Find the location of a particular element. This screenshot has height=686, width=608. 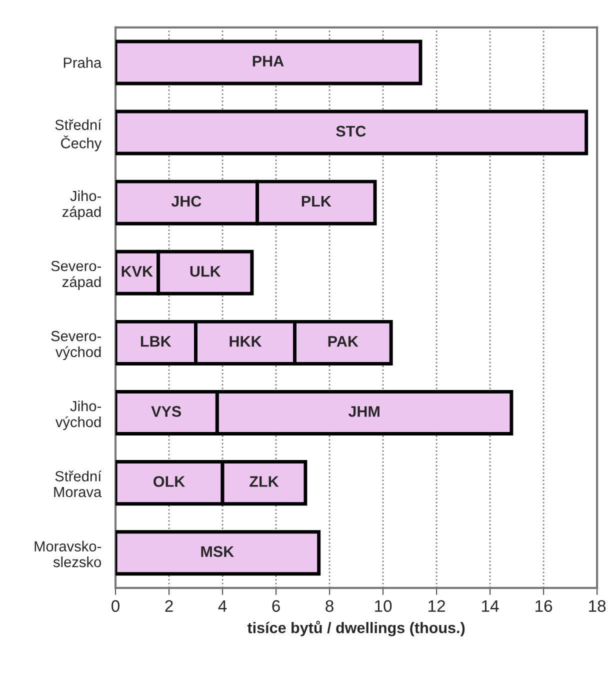

data-label: JHM is located at coordinates (364, 411).